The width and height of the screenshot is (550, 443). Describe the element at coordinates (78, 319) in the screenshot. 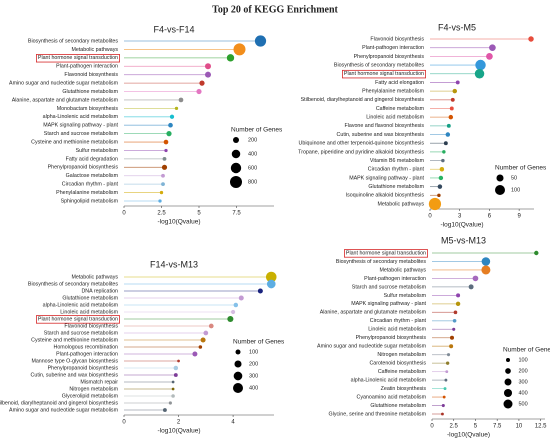

I see `highlight-box` at that location.